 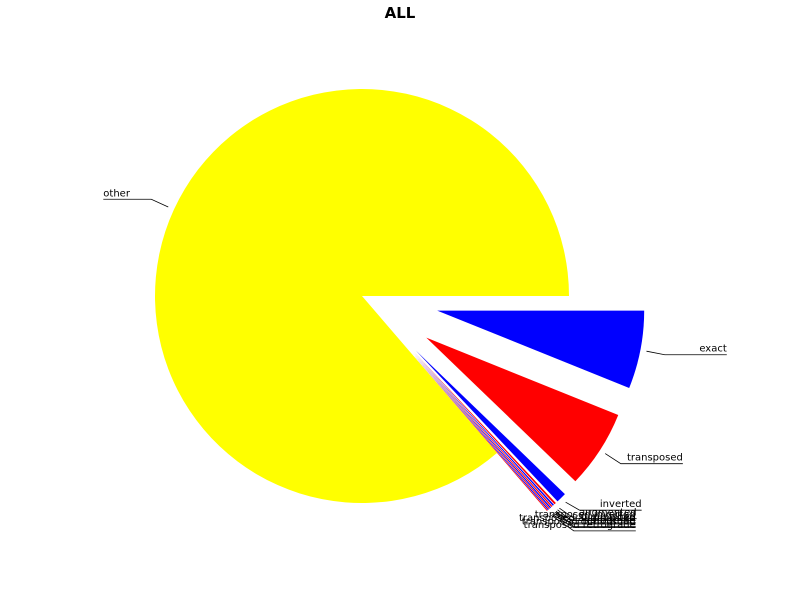 I want to click on pie-slice-transposed-inverted, so click(x=482, y=431).